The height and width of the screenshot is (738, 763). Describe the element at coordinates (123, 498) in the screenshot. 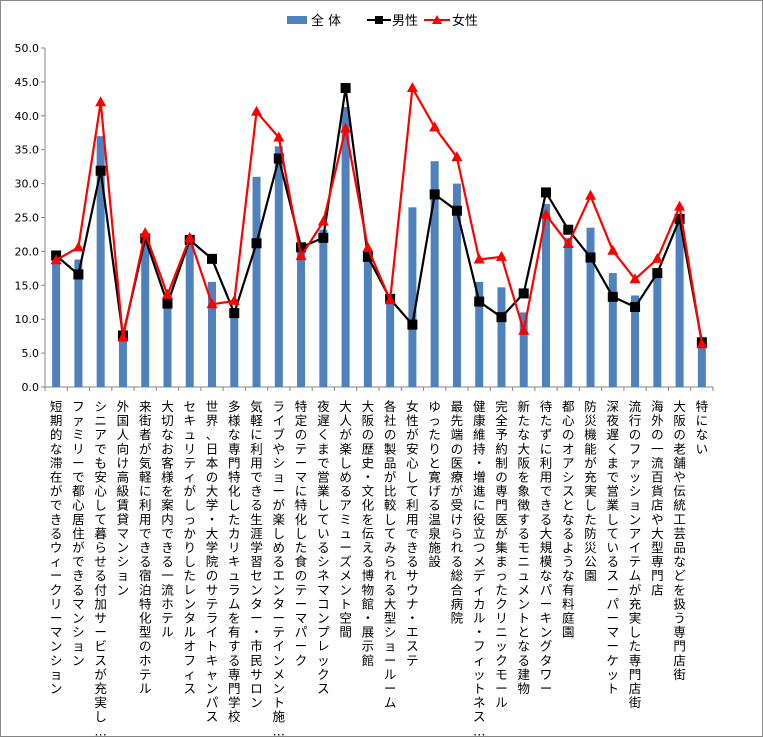

I see `category-label: 外国人向け高級賃貸マンション` at that location.